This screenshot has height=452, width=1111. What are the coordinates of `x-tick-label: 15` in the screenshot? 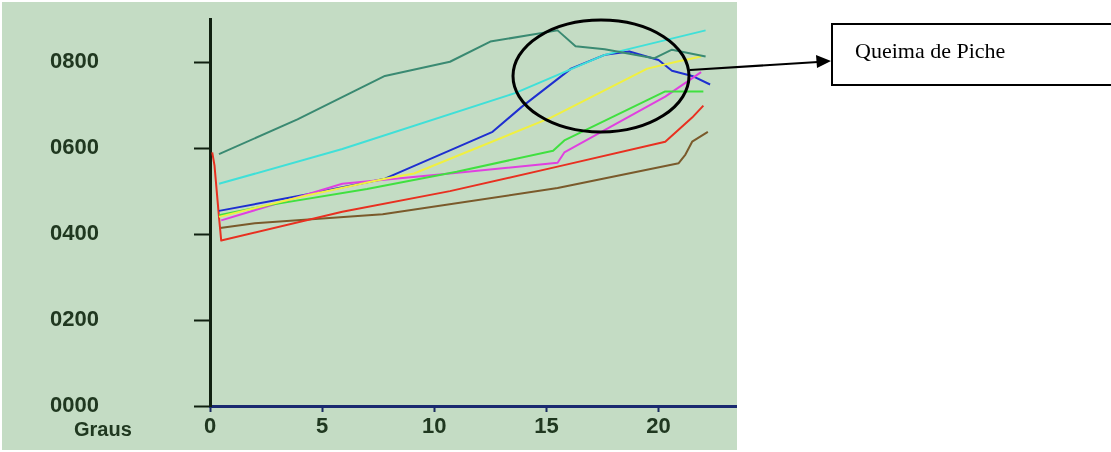 It's located at (546, 426).